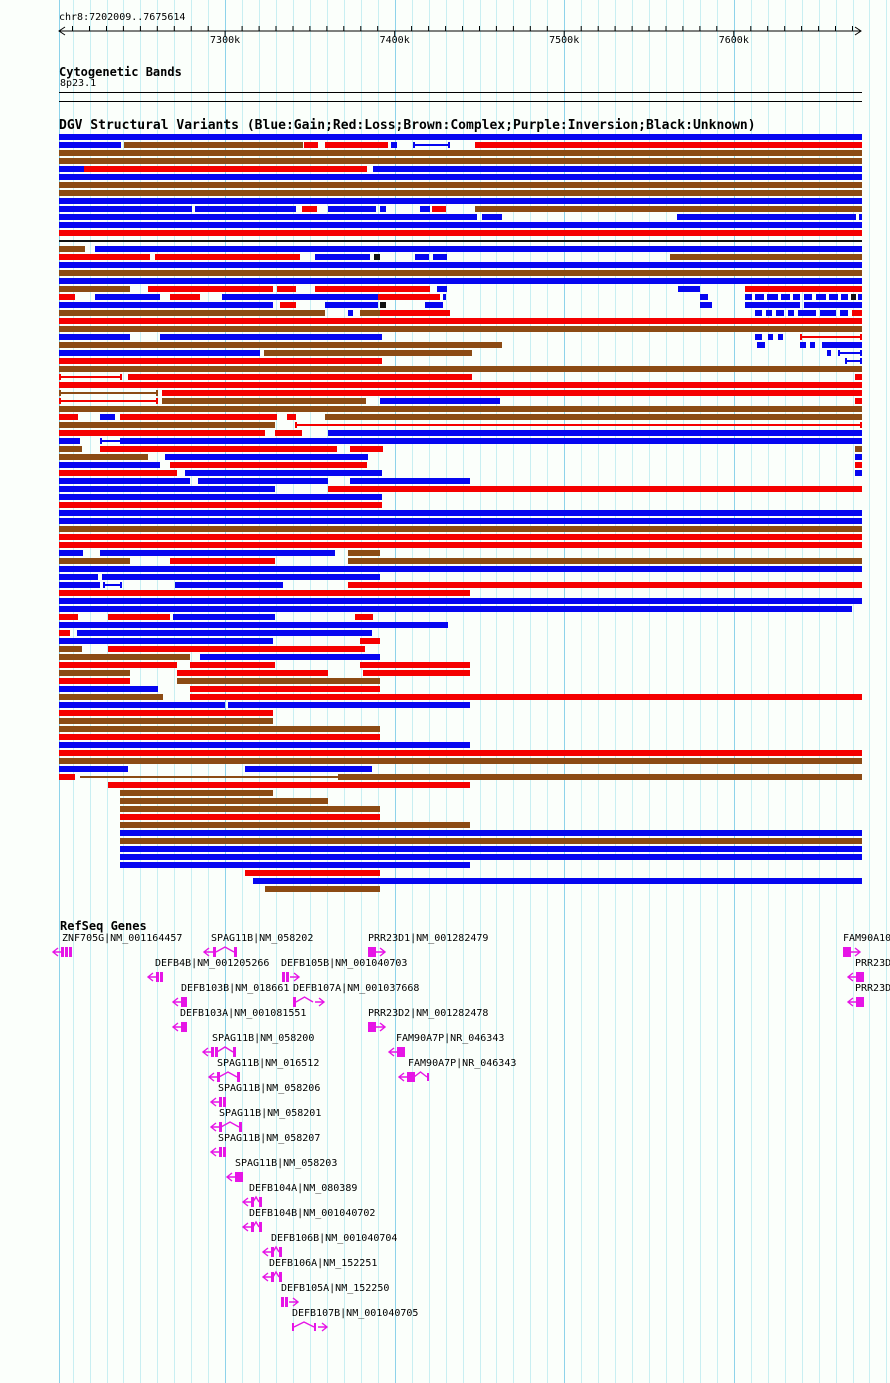  Describe the element at coordinates (122, 938) in the screenshot. I see `gene-label: ZNF705G|NM_001164457` at that location.